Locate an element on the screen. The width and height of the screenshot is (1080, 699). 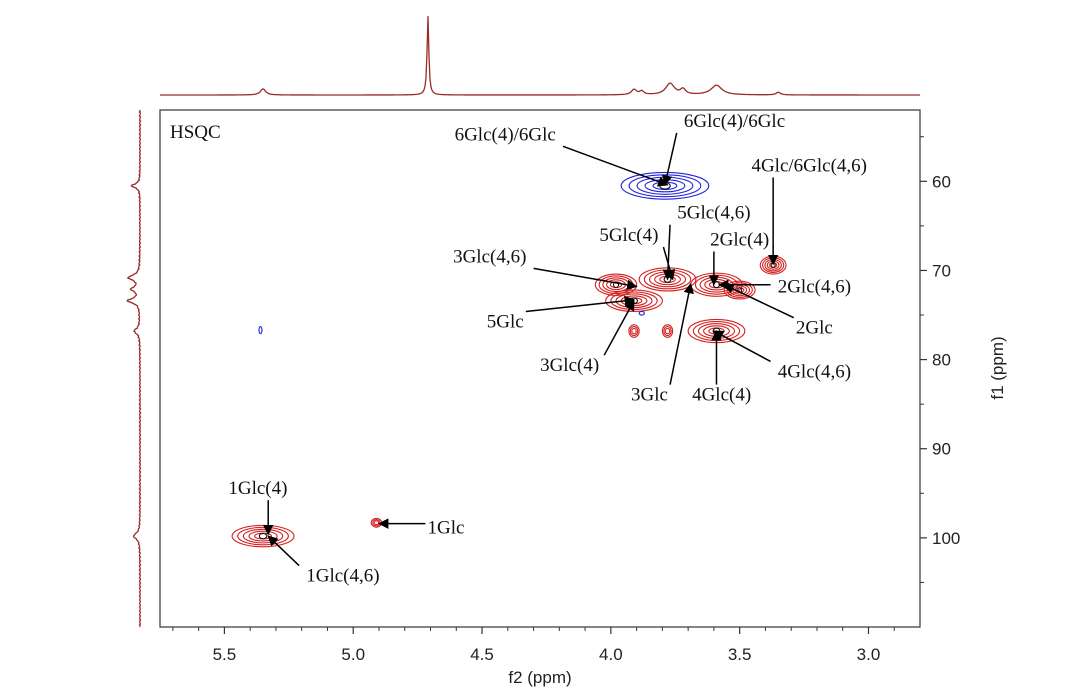
y-tick-label: 80 is located at coordinates (941, 360).